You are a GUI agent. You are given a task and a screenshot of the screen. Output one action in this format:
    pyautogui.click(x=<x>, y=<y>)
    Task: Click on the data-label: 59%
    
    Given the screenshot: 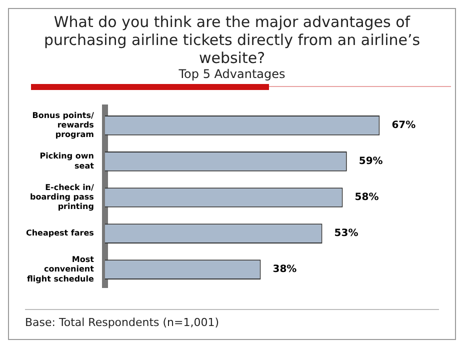 What is the action you would take?
    pyautogui.click(x=370, y=162)
    